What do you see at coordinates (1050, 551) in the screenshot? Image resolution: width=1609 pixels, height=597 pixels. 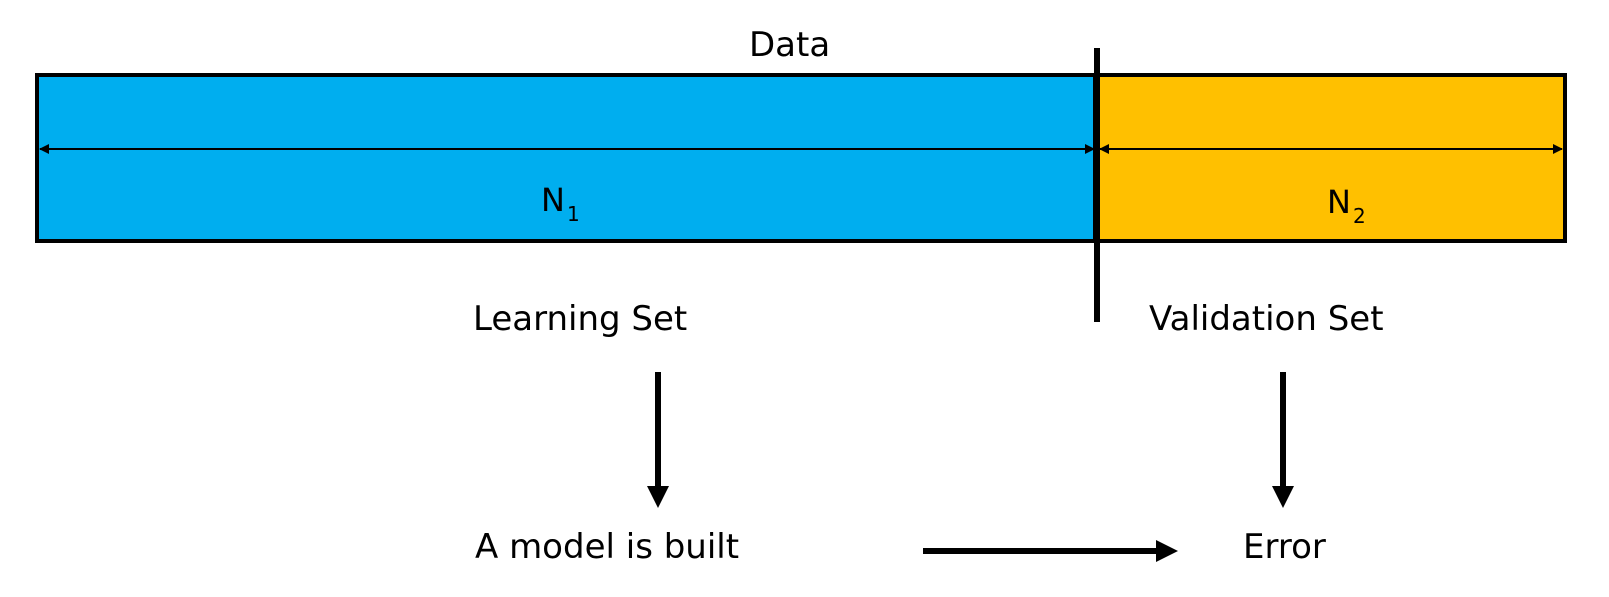 I see `model-to-error-arrow` at bounding box center [1050, 551].